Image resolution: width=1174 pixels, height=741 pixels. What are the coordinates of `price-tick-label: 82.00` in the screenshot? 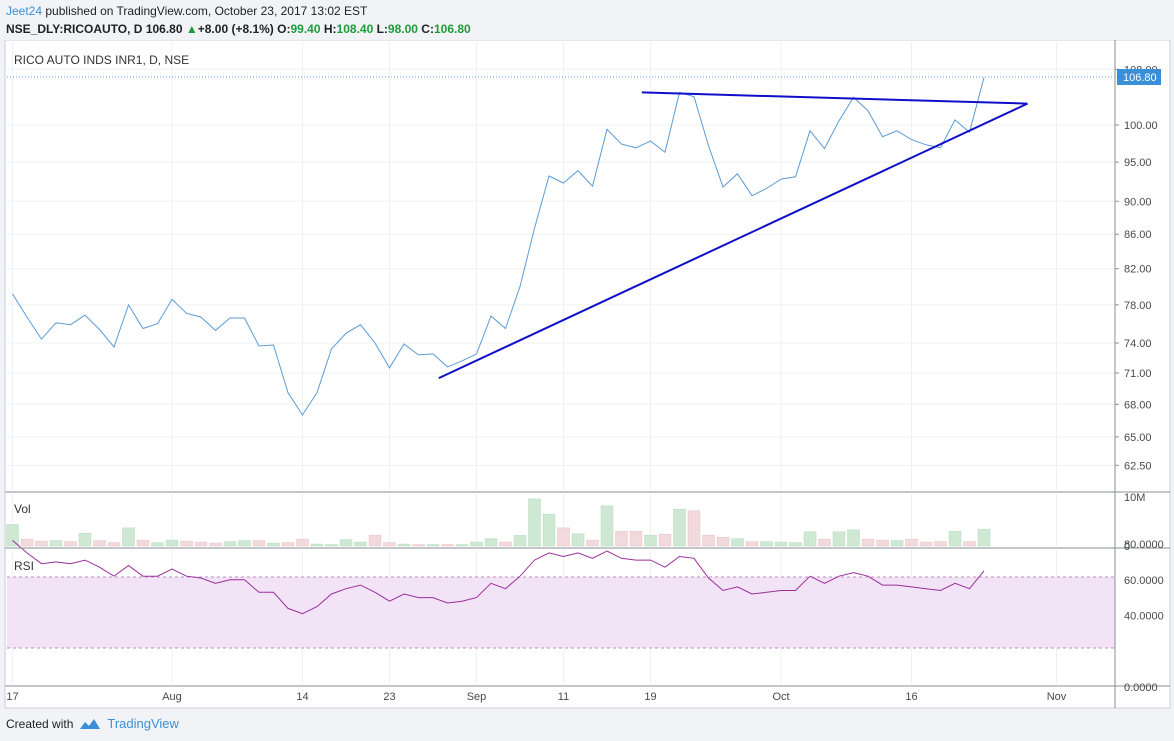 It's located at (1138, 270).